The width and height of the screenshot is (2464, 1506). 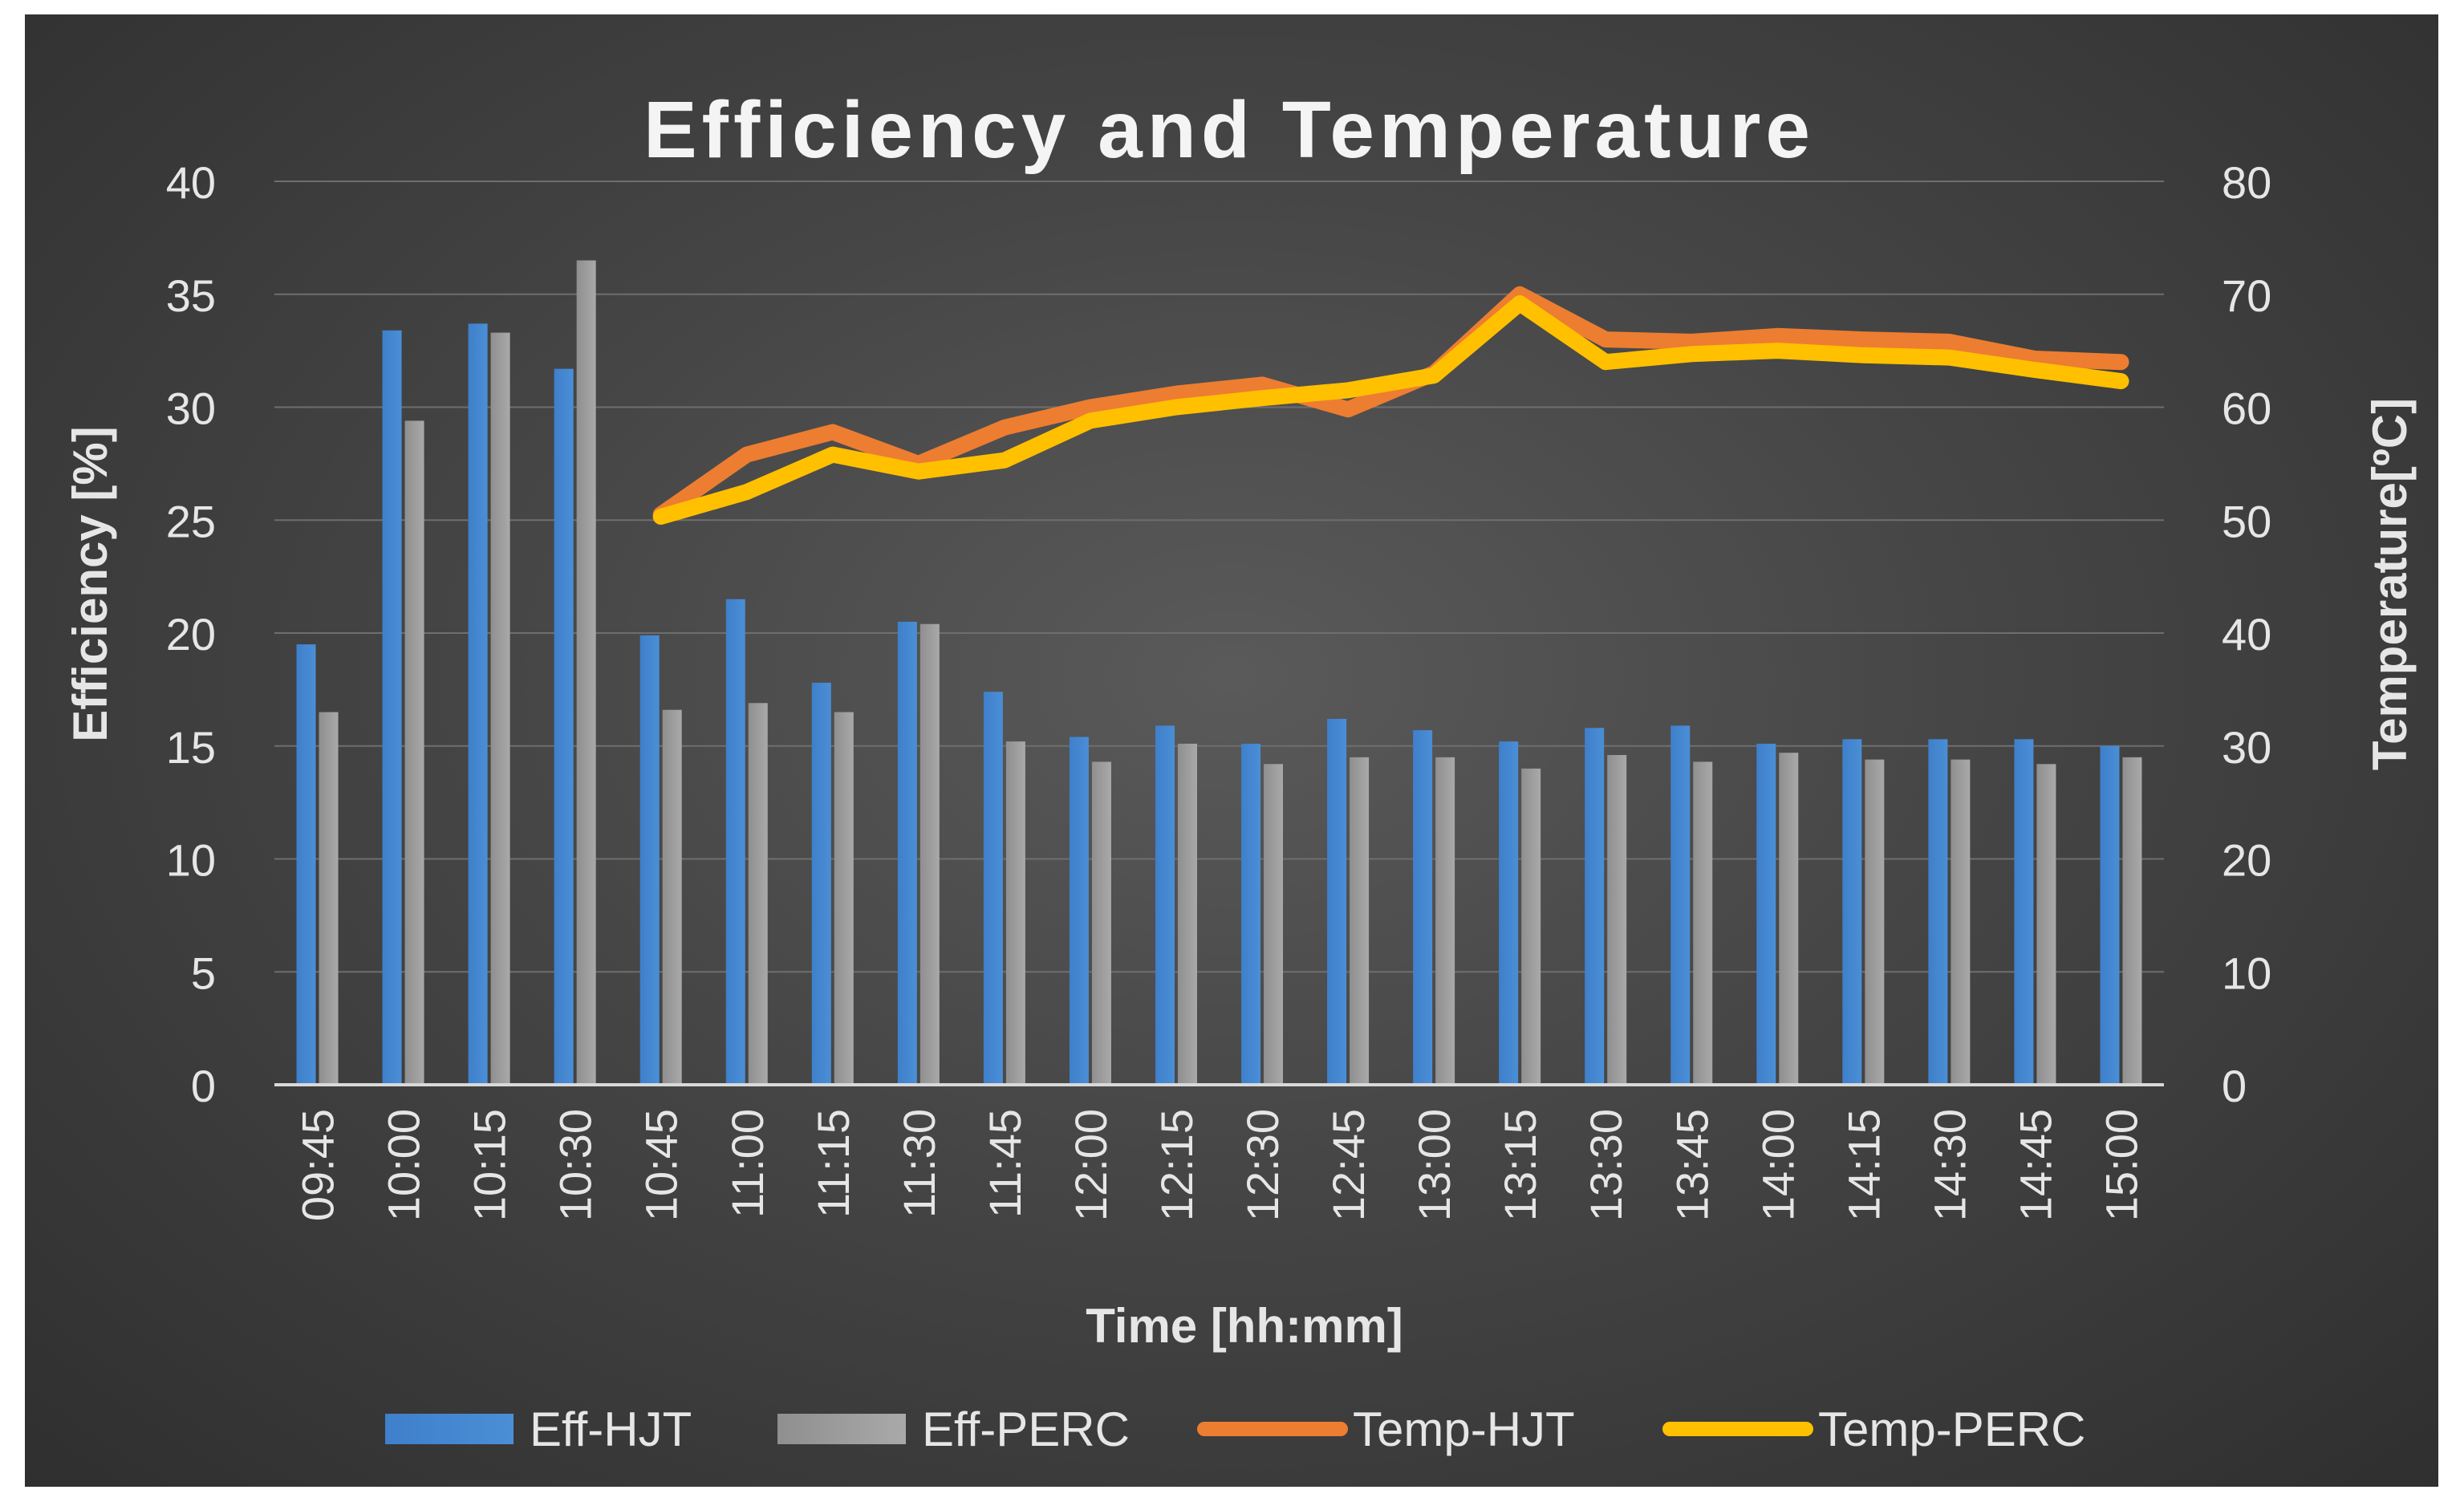 I want to click on line-temp-perc, so click(x=1390, y=410).